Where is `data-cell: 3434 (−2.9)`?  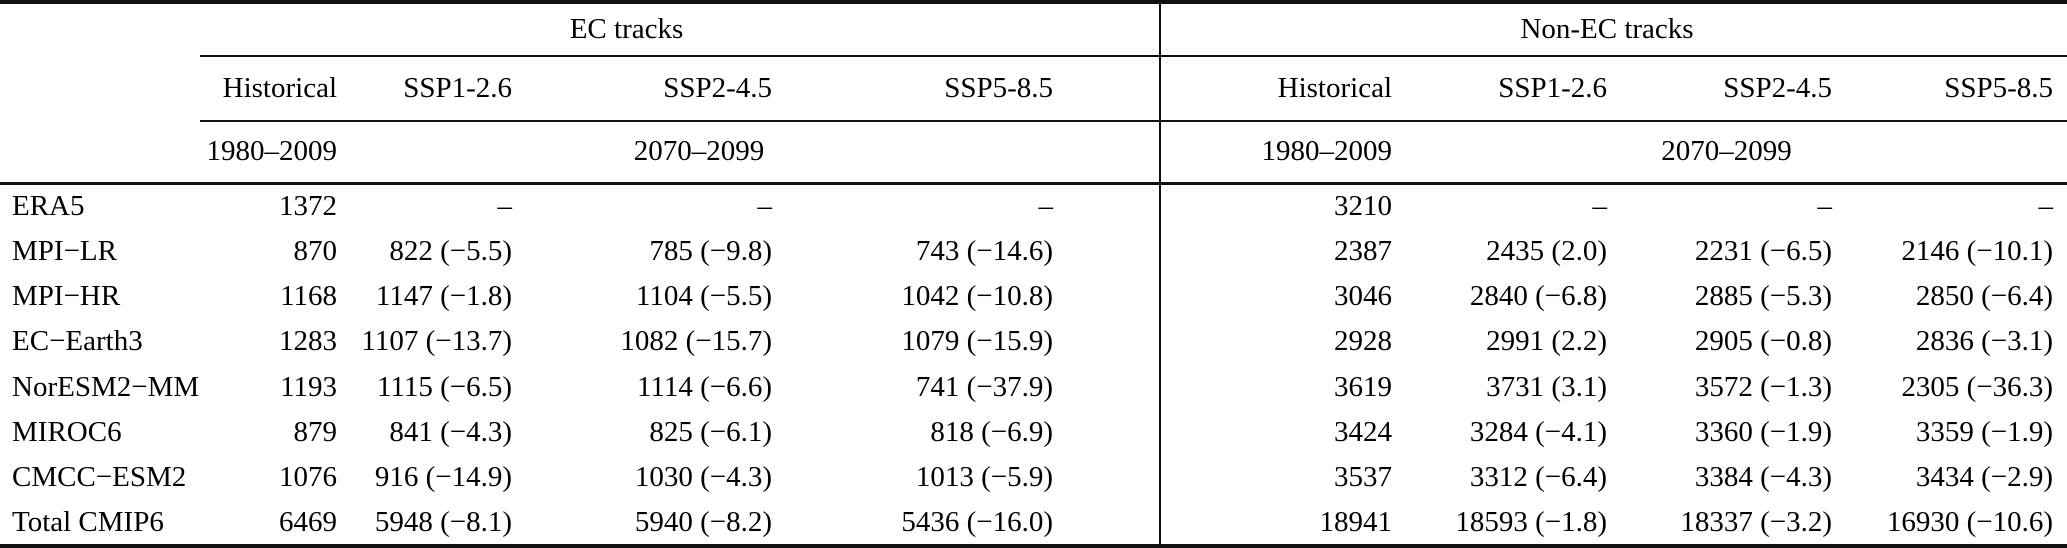 data-cell: 3434 (−2.9) is located at coordinates (1984, 477).